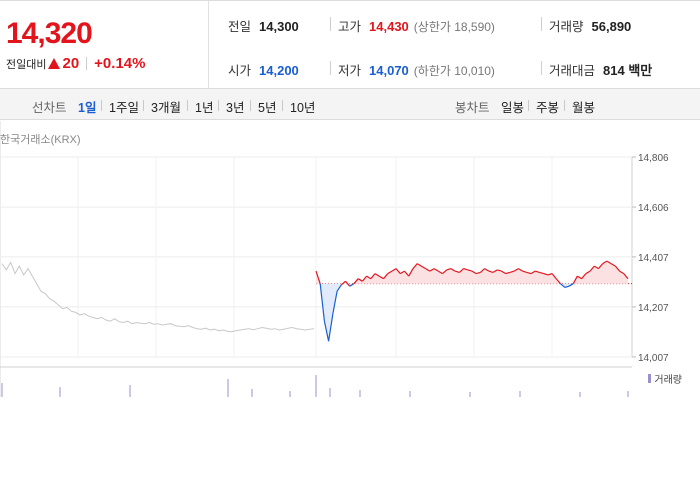 This screenshot has height=490, width=700. Describe the element at coordinates (653, 208) in the screenshot. I see `y-tick-label: 14,606` at that location.